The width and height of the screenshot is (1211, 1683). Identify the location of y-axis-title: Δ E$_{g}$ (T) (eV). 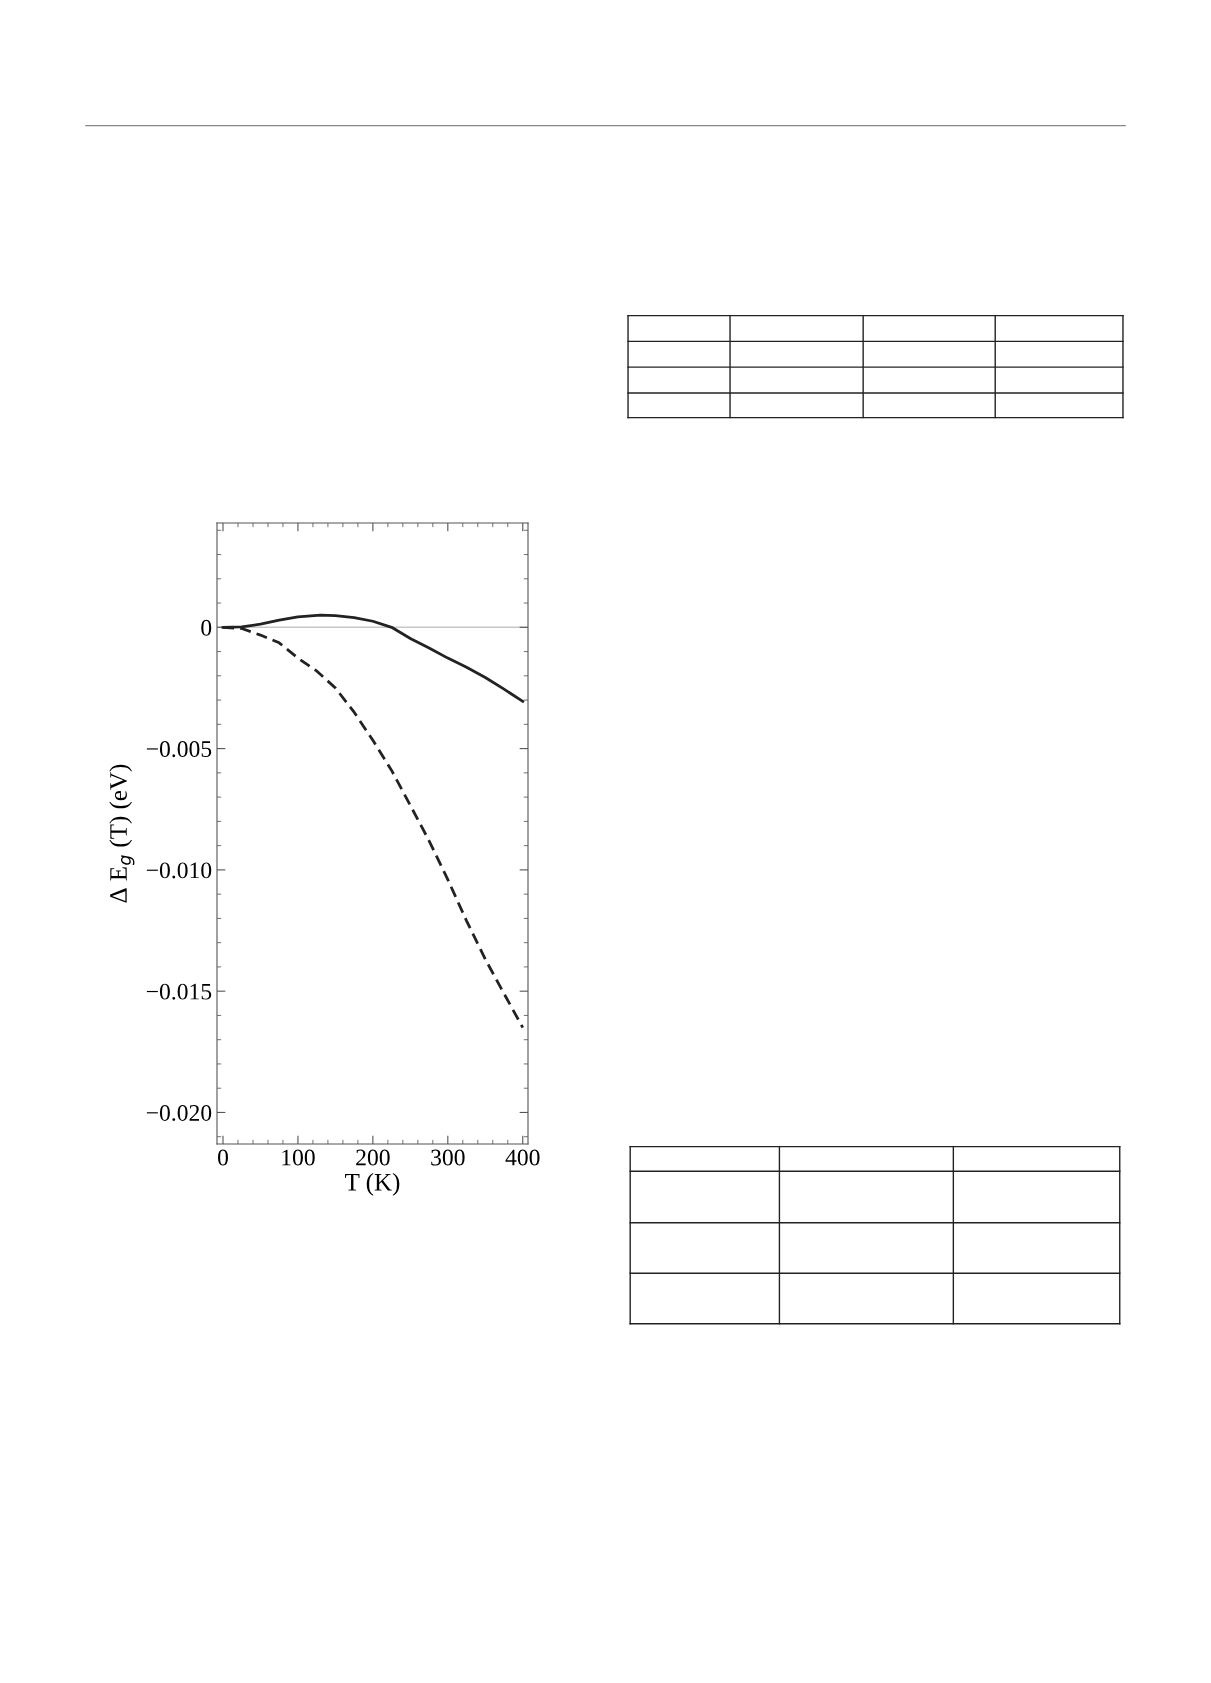
(122, 833).